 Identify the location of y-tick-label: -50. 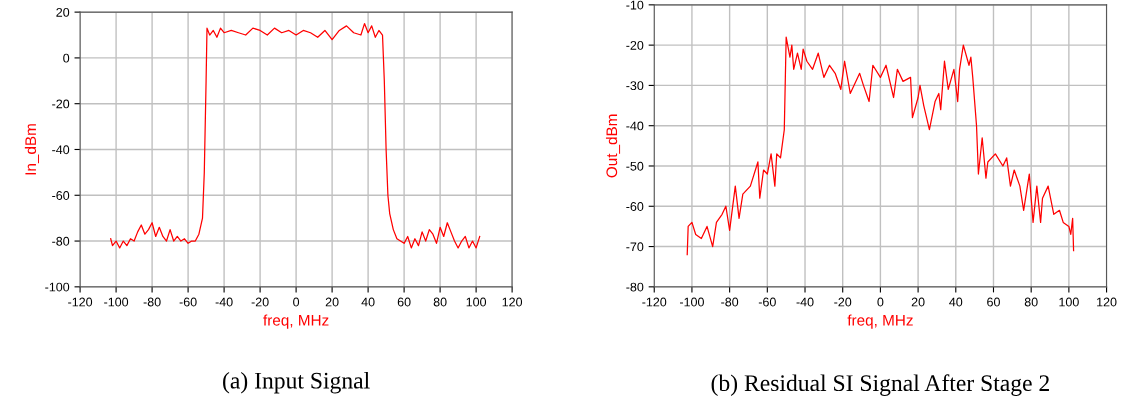
(635, 166).